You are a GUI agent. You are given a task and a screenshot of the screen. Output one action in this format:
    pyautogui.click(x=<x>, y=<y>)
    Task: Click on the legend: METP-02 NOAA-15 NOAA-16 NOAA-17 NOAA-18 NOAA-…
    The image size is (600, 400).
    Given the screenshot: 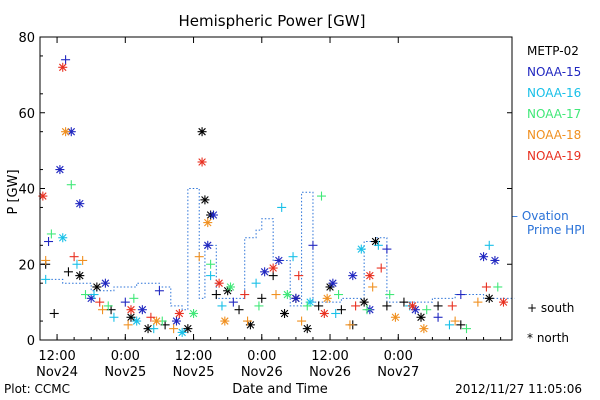 What is the action you would take?
    pyautogui.click(x=548, y=194)
    